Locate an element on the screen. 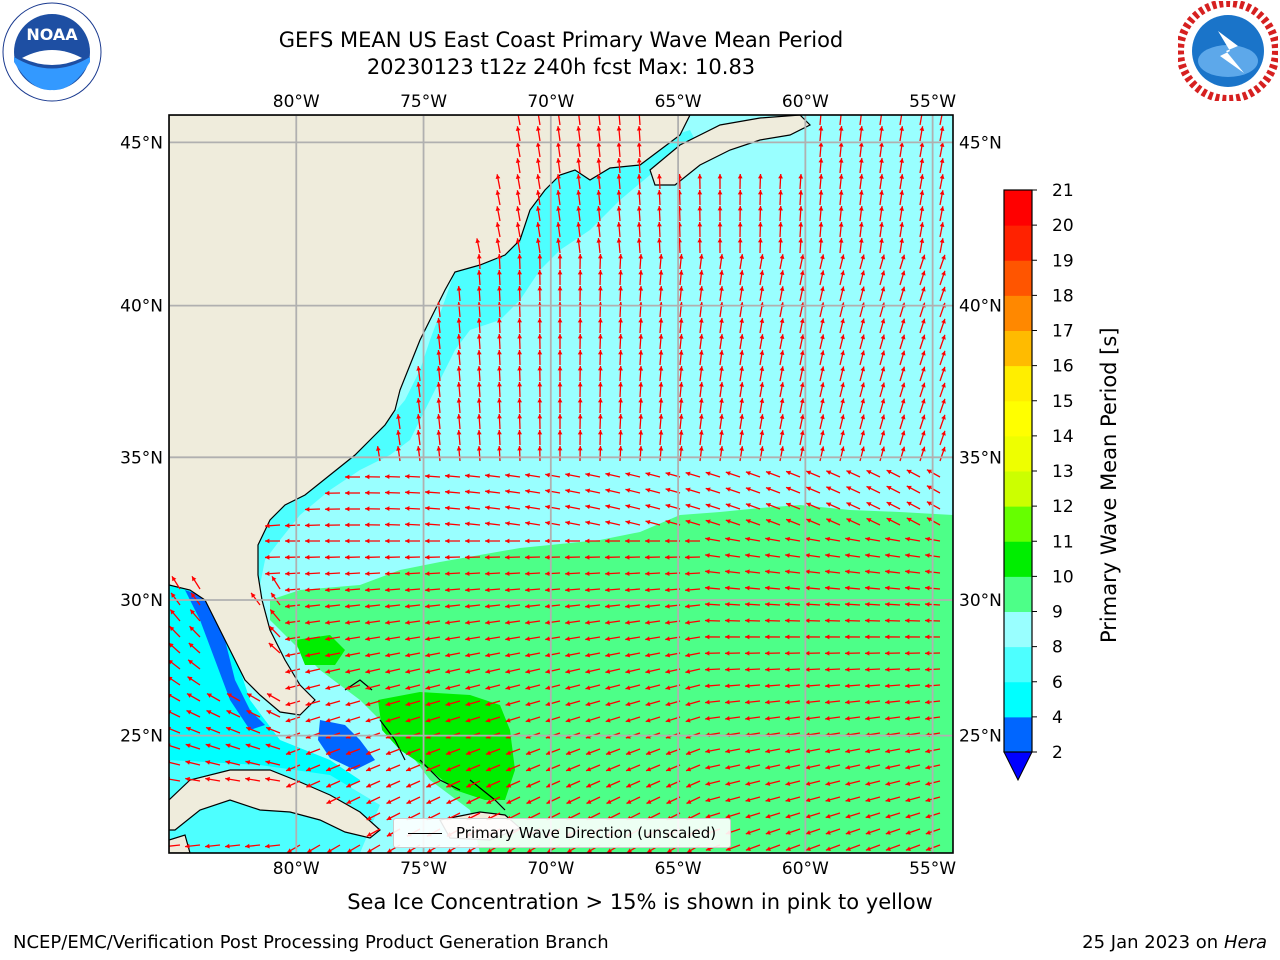 This screenshot has height=960, width=1280. lon-tick-label-top: 65°W is located at coordinates (678, 102).